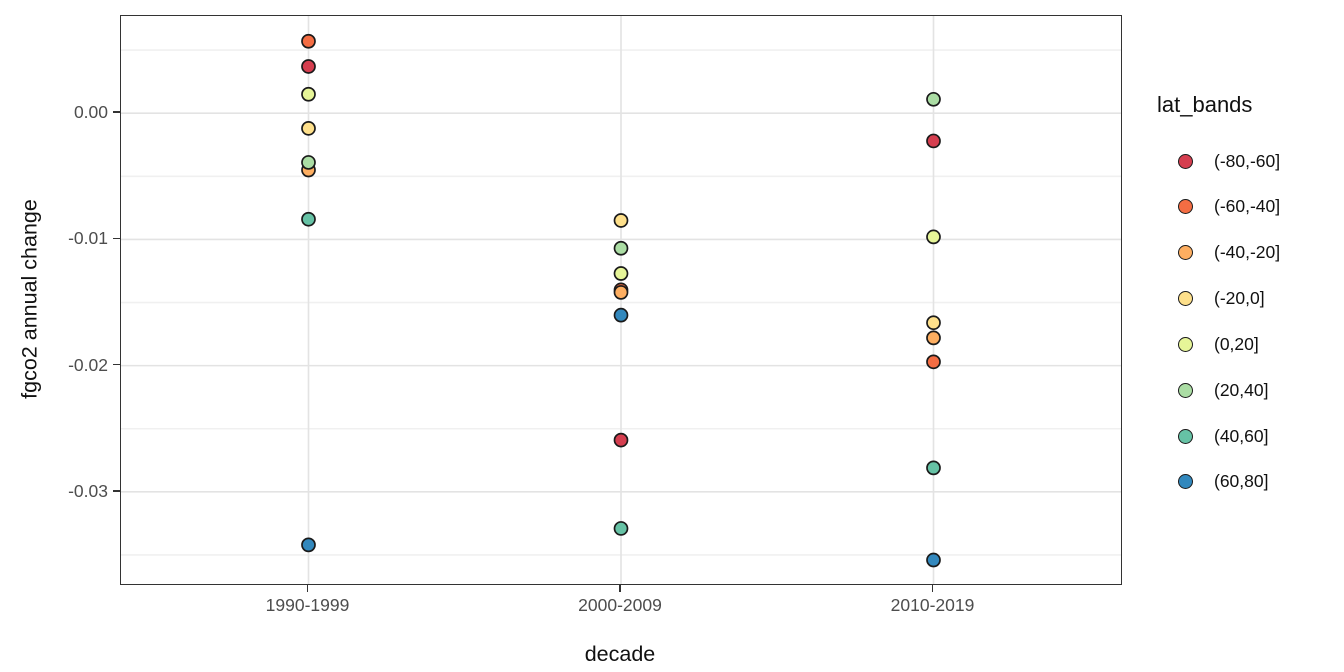 Image resolution: width=1344 pixels, height=672 pixels. Describe the element at coordinates (620, 654) in the screenshot. I see `x-axis-title: decade` at that location.